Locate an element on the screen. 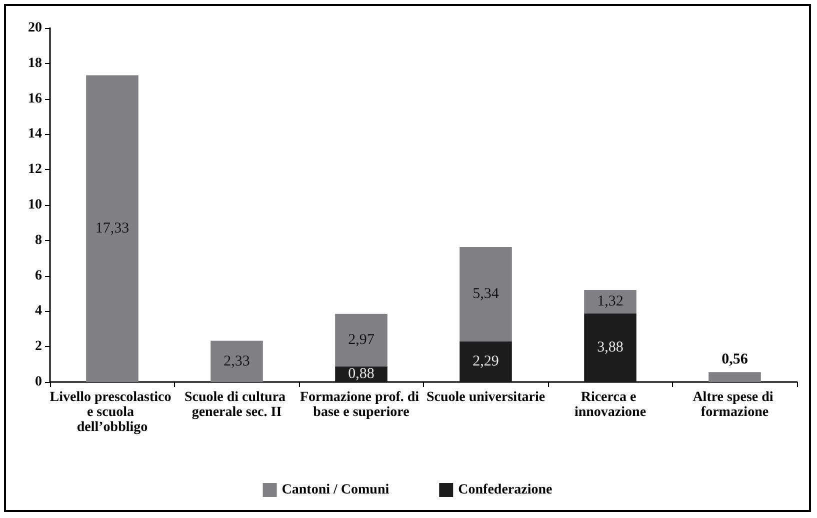 The height and width of the screenshot is (518, 817). data-label: 17,33 is located at coordinates (112, 228).